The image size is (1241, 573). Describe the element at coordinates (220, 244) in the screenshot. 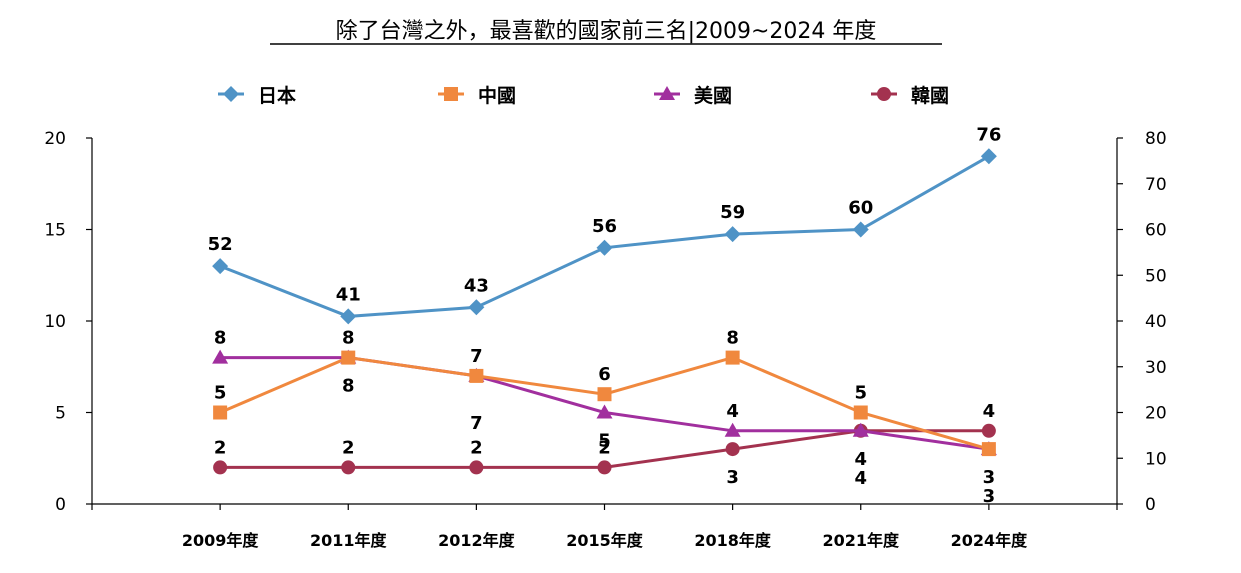

I see `data-label: 52` at that location.